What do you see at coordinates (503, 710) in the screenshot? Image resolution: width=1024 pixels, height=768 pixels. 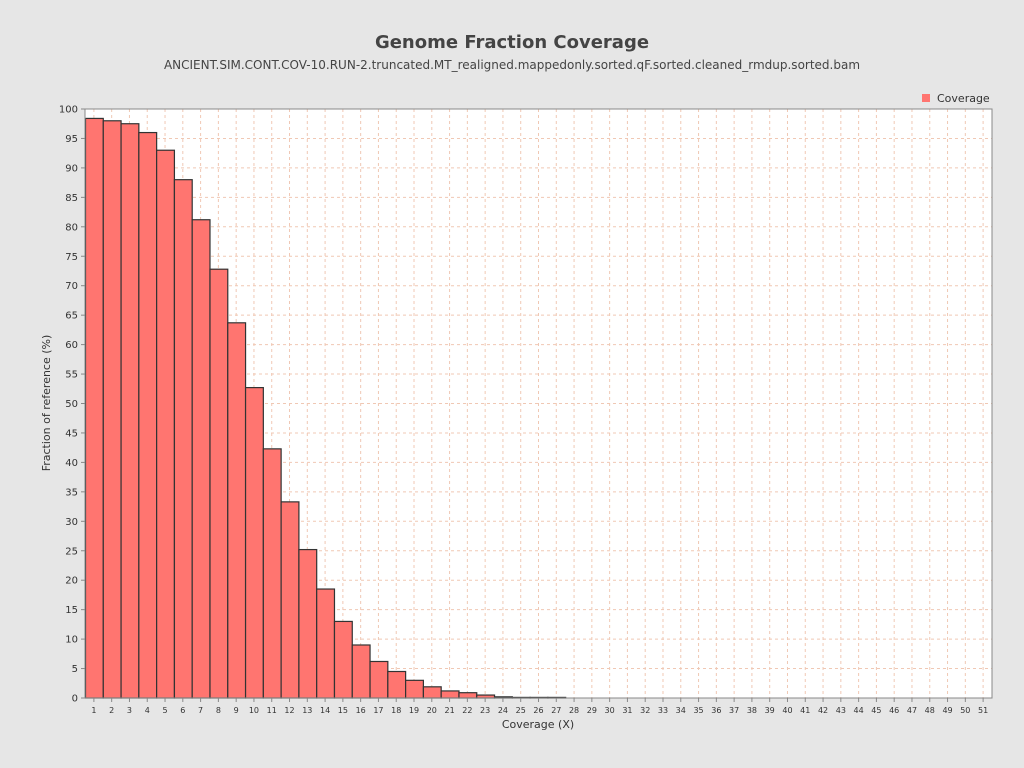 I see `x-tick-label: 24` at bounding box center [503, 710].